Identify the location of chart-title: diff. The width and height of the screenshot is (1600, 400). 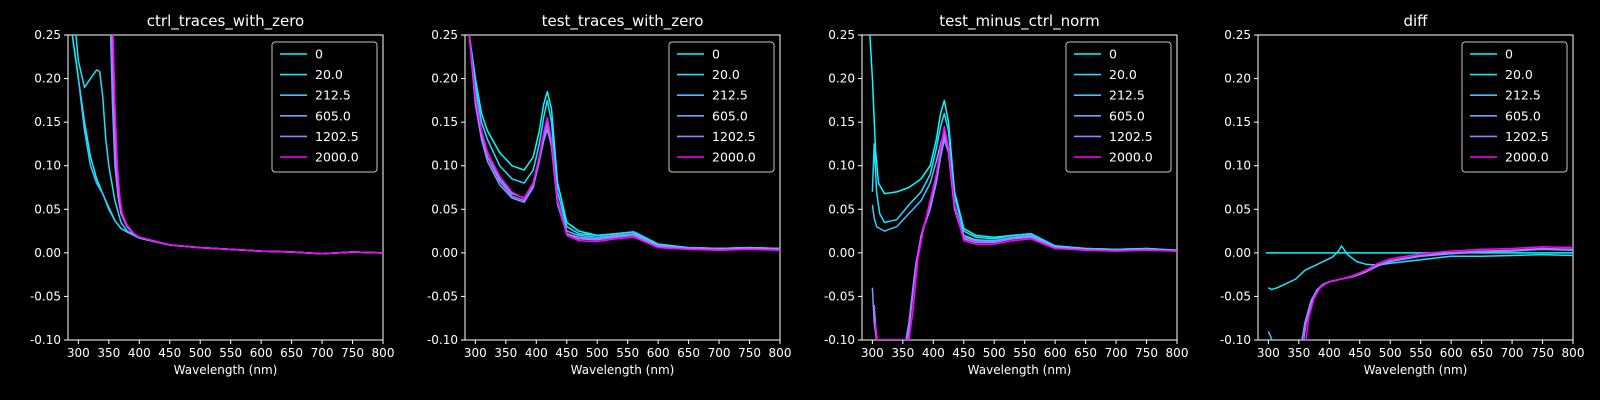
(1415, 21).